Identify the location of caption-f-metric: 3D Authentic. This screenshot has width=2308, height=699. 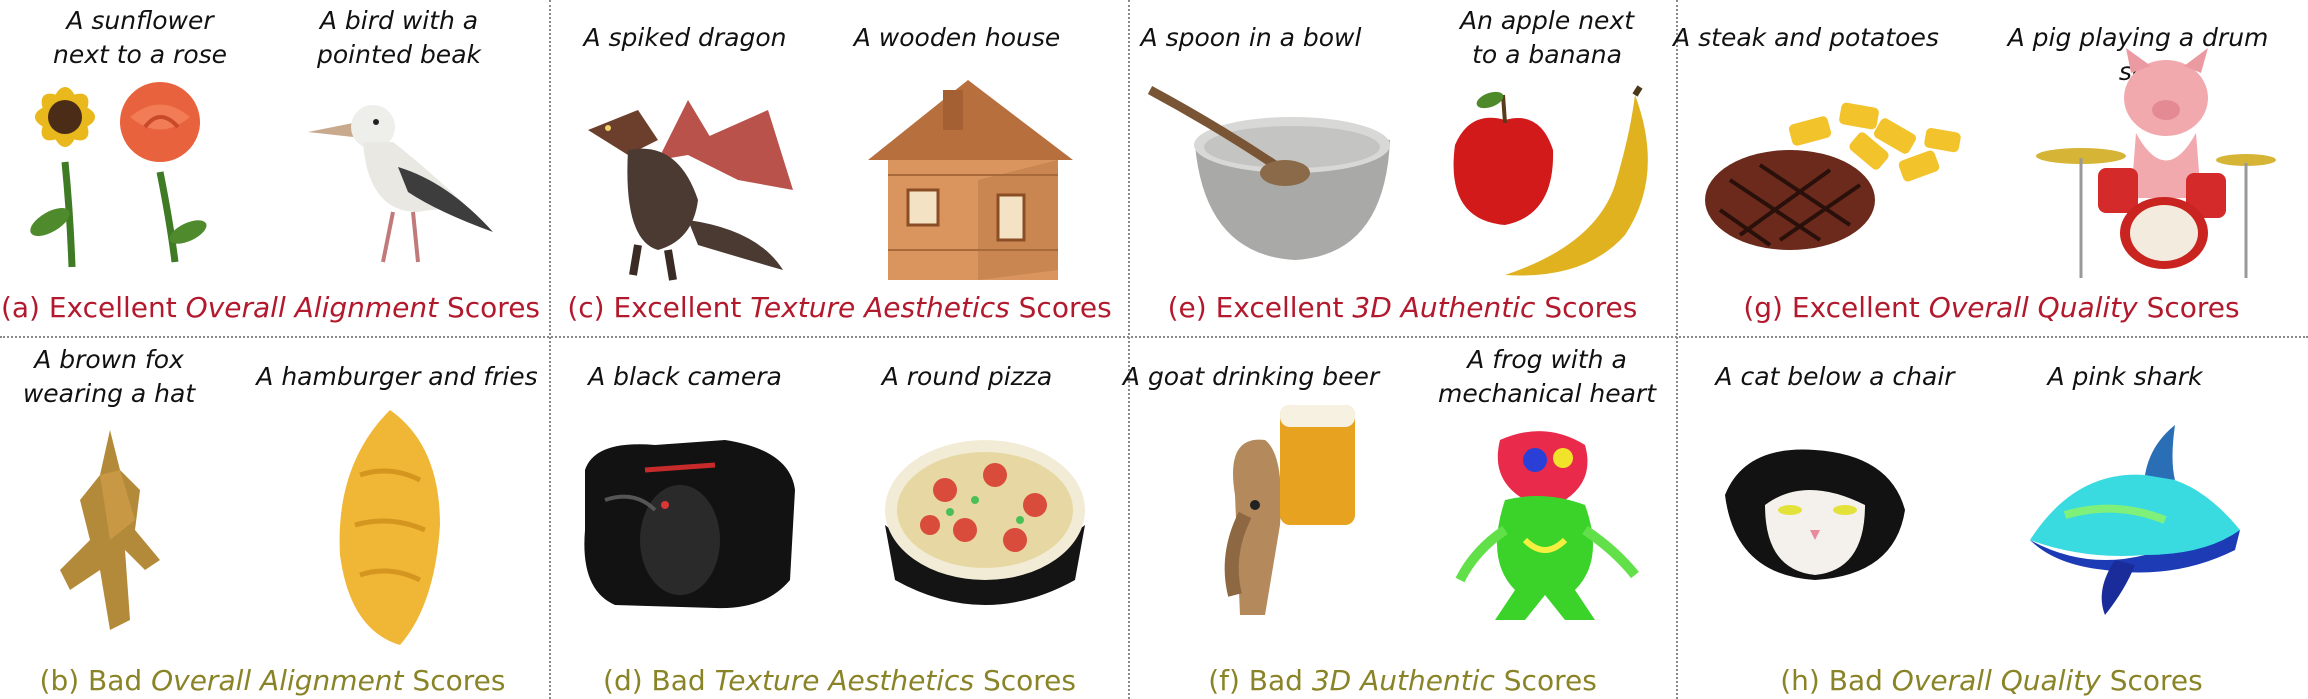
(1403, 680).